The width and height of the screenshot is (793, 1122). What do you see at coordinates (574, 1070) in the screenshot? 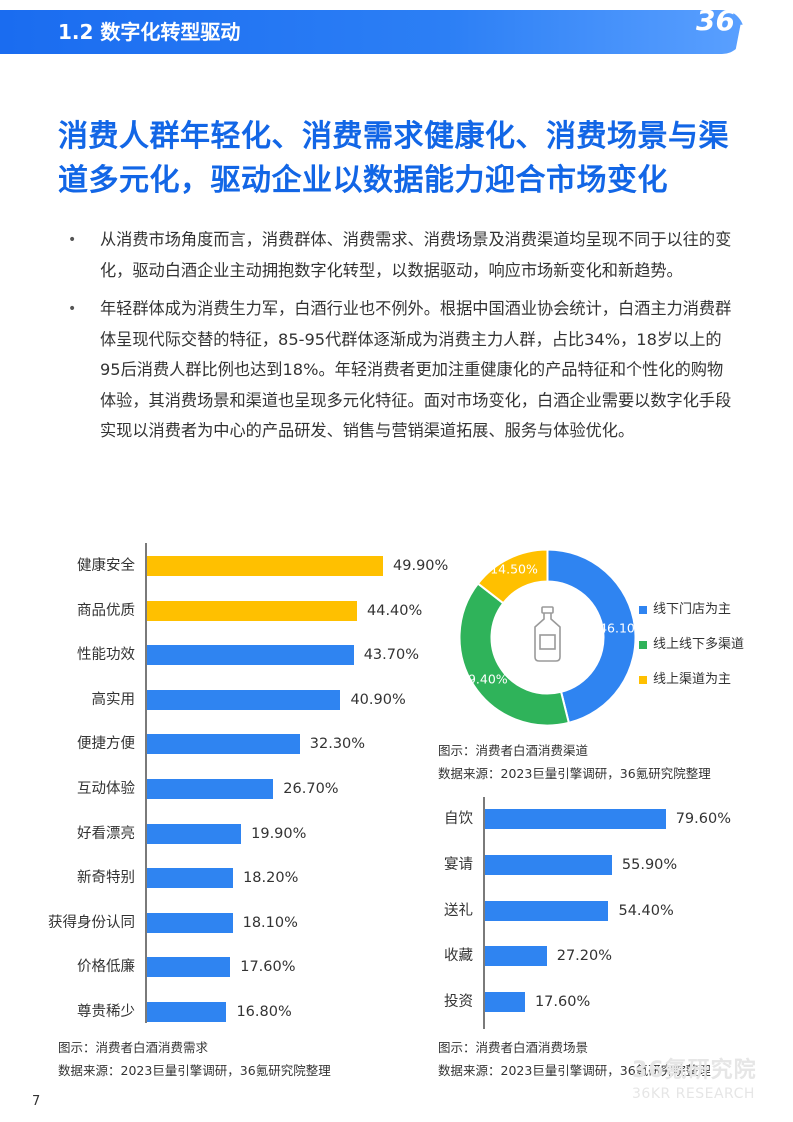
I see `scene-chart-source: 数据来源：2023巨量引擎调研，36氪研究院整理` at bounding box center [574, 1070].